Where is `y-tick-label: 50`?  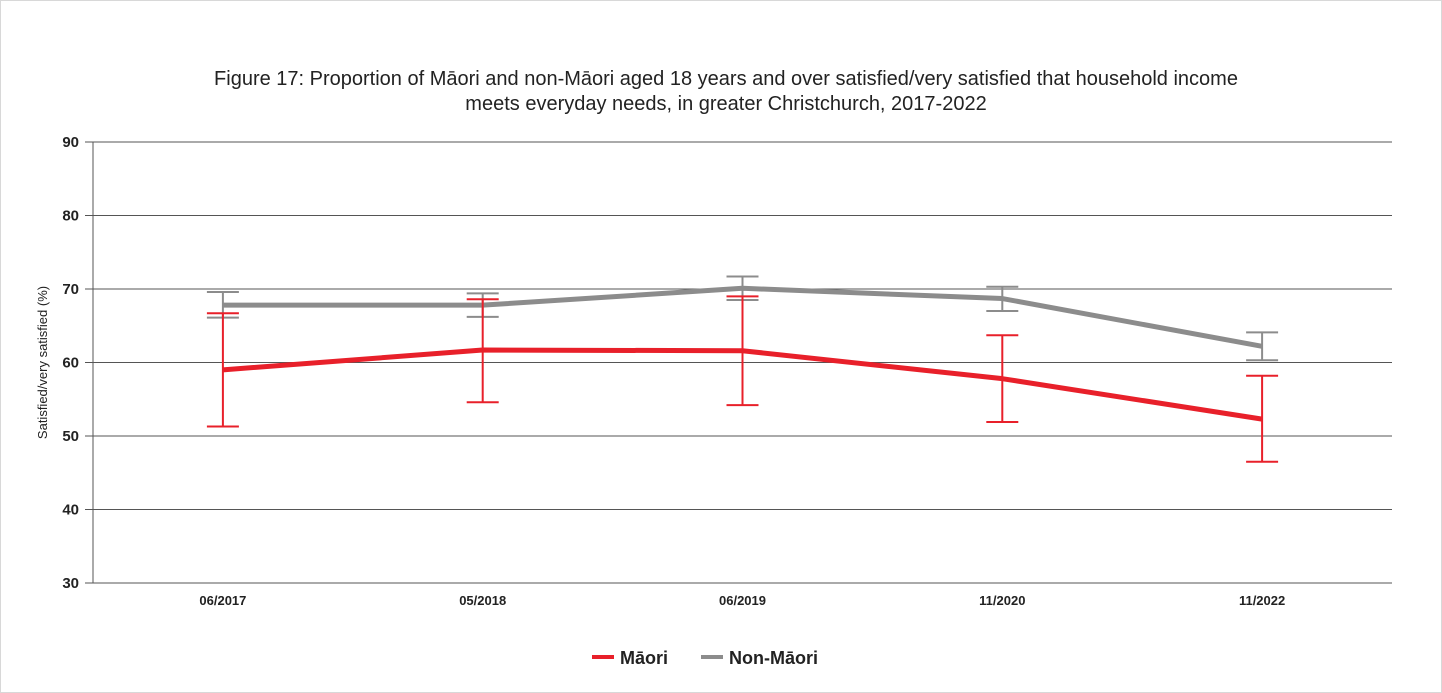
y-tick-label: 50 is located at coordinates (70, 436).